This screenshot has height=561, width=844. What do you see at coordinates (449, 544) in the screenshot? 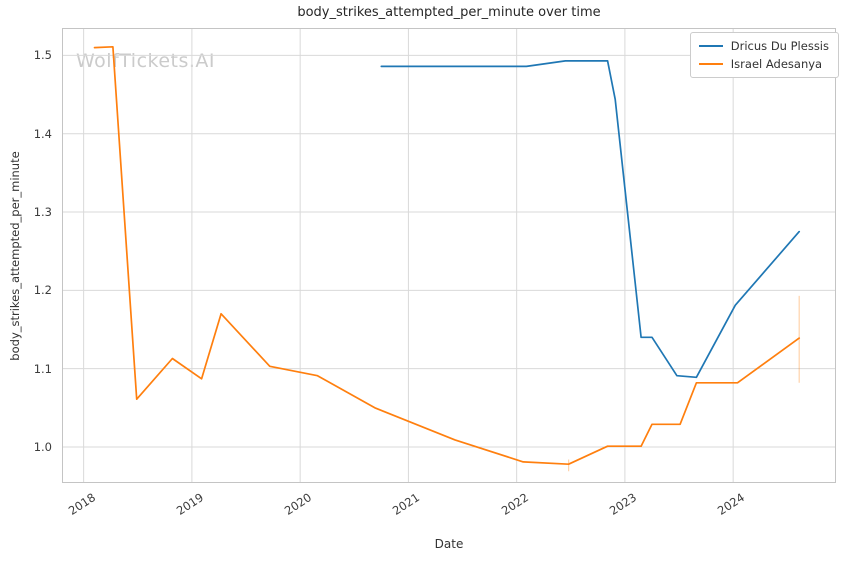
I see `x-axis-label: Date` at bounding box center [449, 544].